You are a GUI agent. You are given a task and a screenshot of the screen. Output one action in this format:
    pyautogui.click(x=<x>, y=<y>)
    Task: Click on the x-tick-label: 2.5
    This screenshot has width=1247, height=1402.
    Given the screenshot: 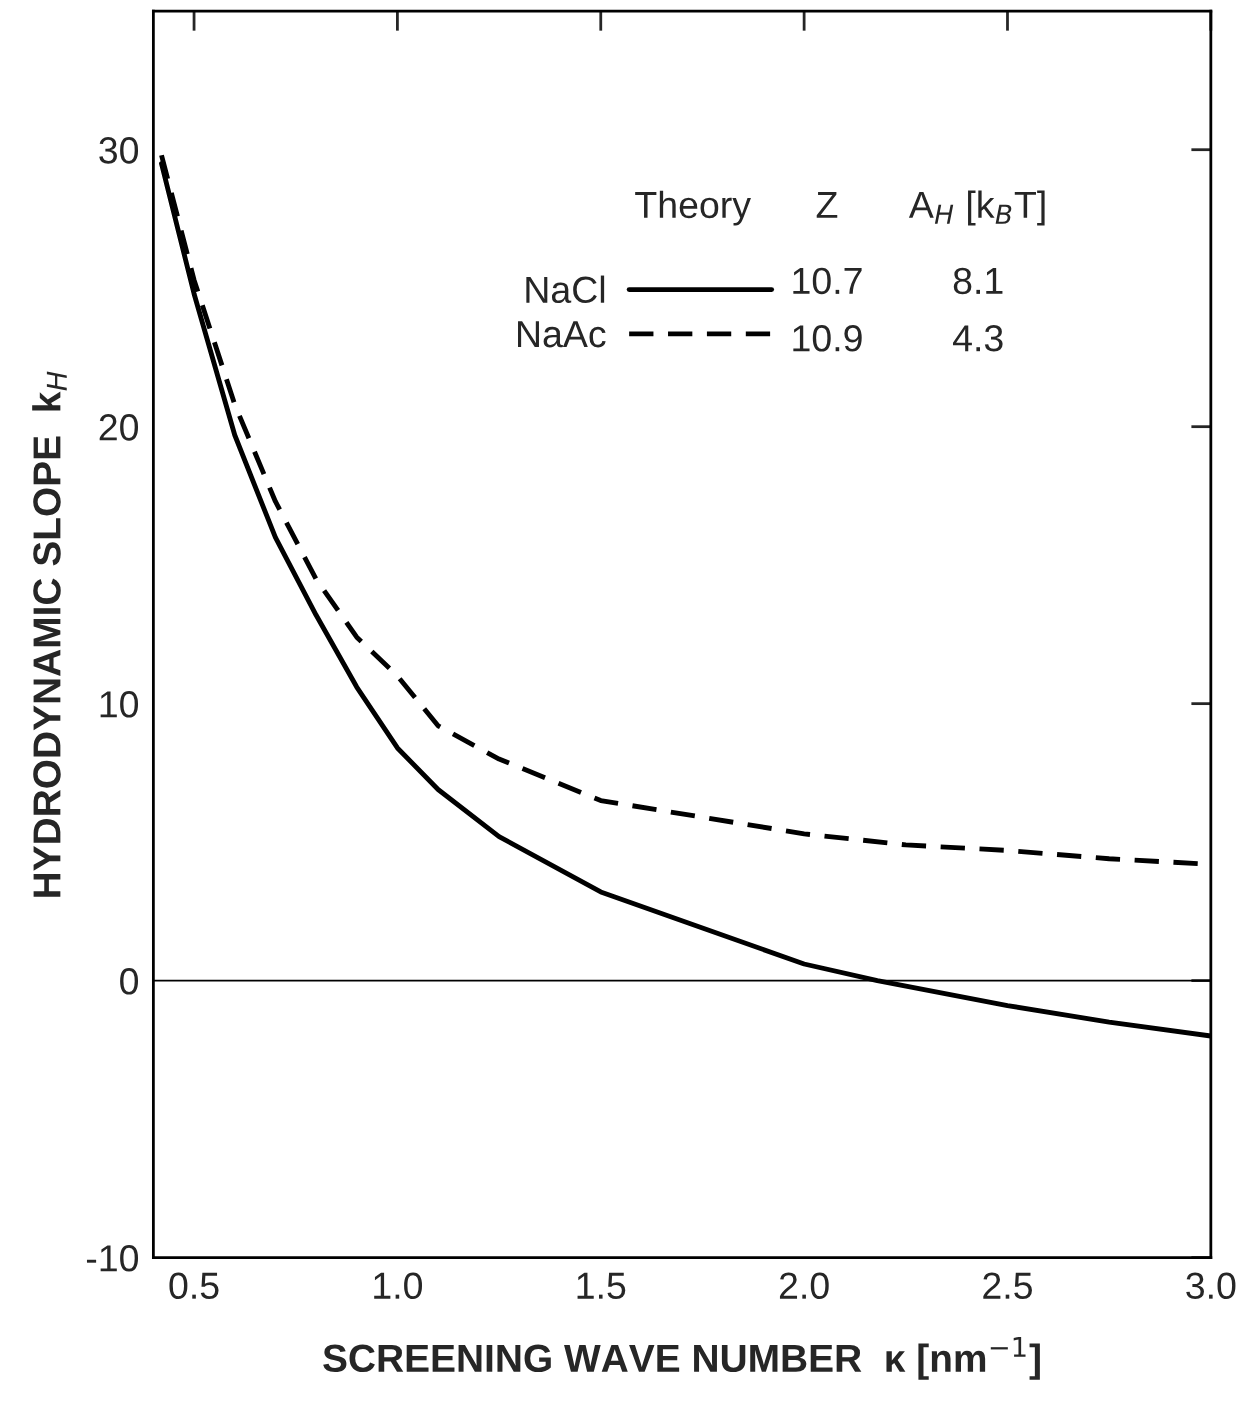 What is the action you would take?
    pyautogui.click(x=1007, y=1286)
    